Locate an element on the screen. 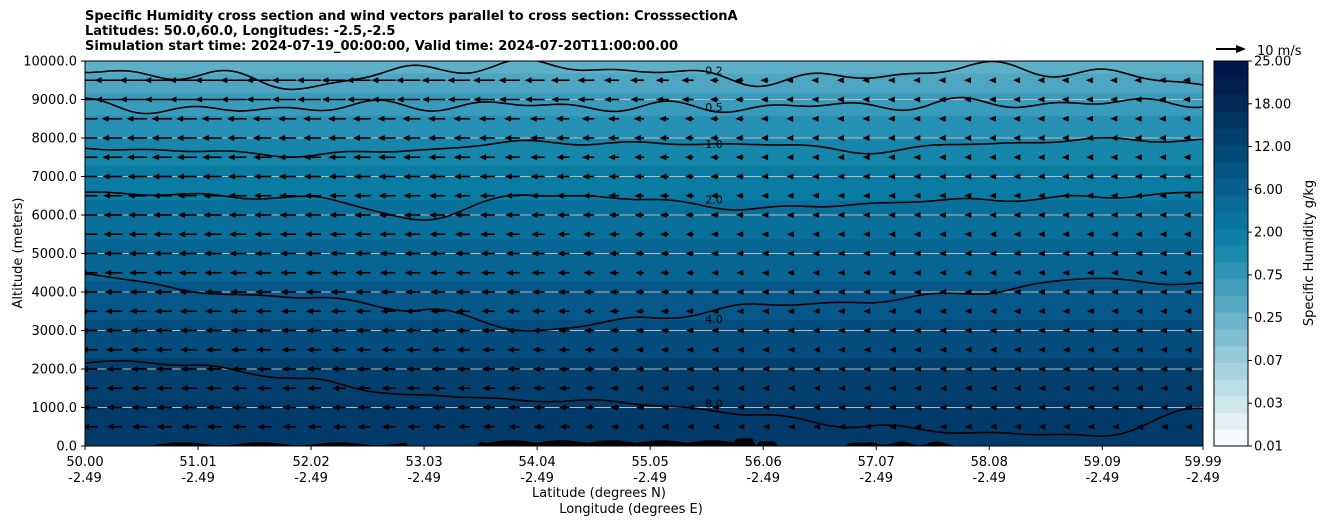 The width and height of the screenshot is (1326, 526). x-tick-label-lat: 52.02 is located at coordinates (310, 462).